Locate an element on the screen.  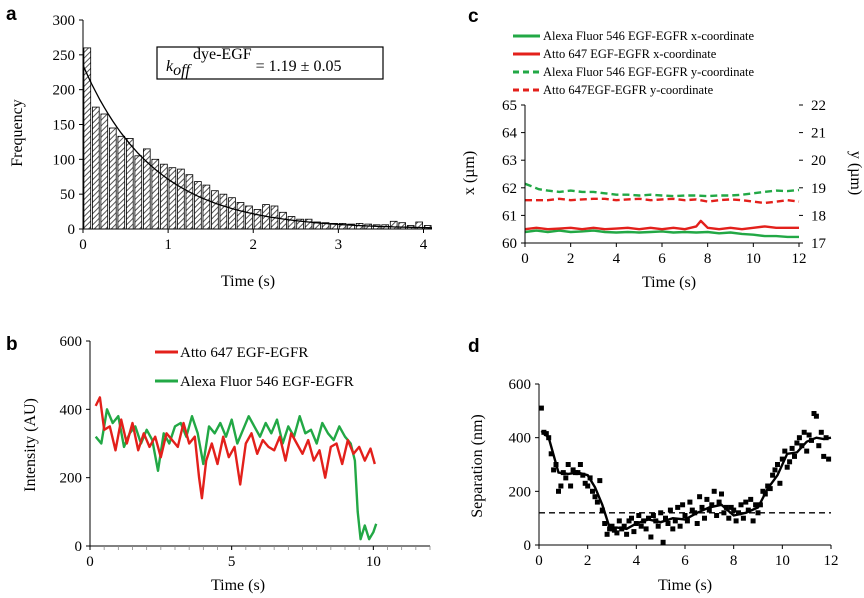
y-tick-label: 21 is located at coordinates (818, 134).